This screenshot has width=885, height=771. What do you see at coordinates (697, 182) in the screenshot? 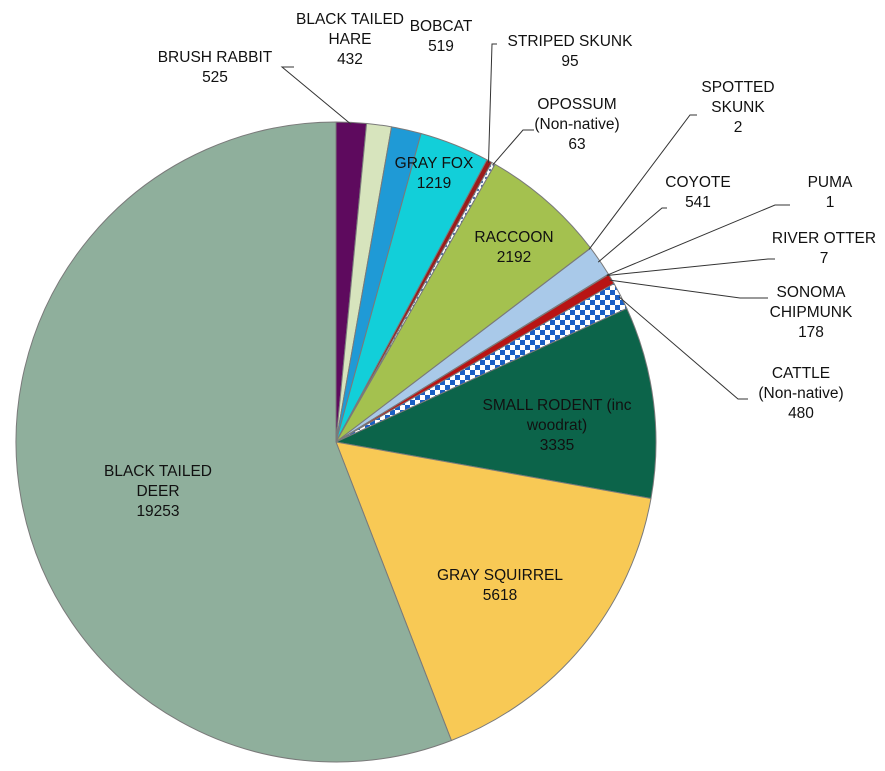
I see `category-label: COYOTE` at bounding box center [697, 182].